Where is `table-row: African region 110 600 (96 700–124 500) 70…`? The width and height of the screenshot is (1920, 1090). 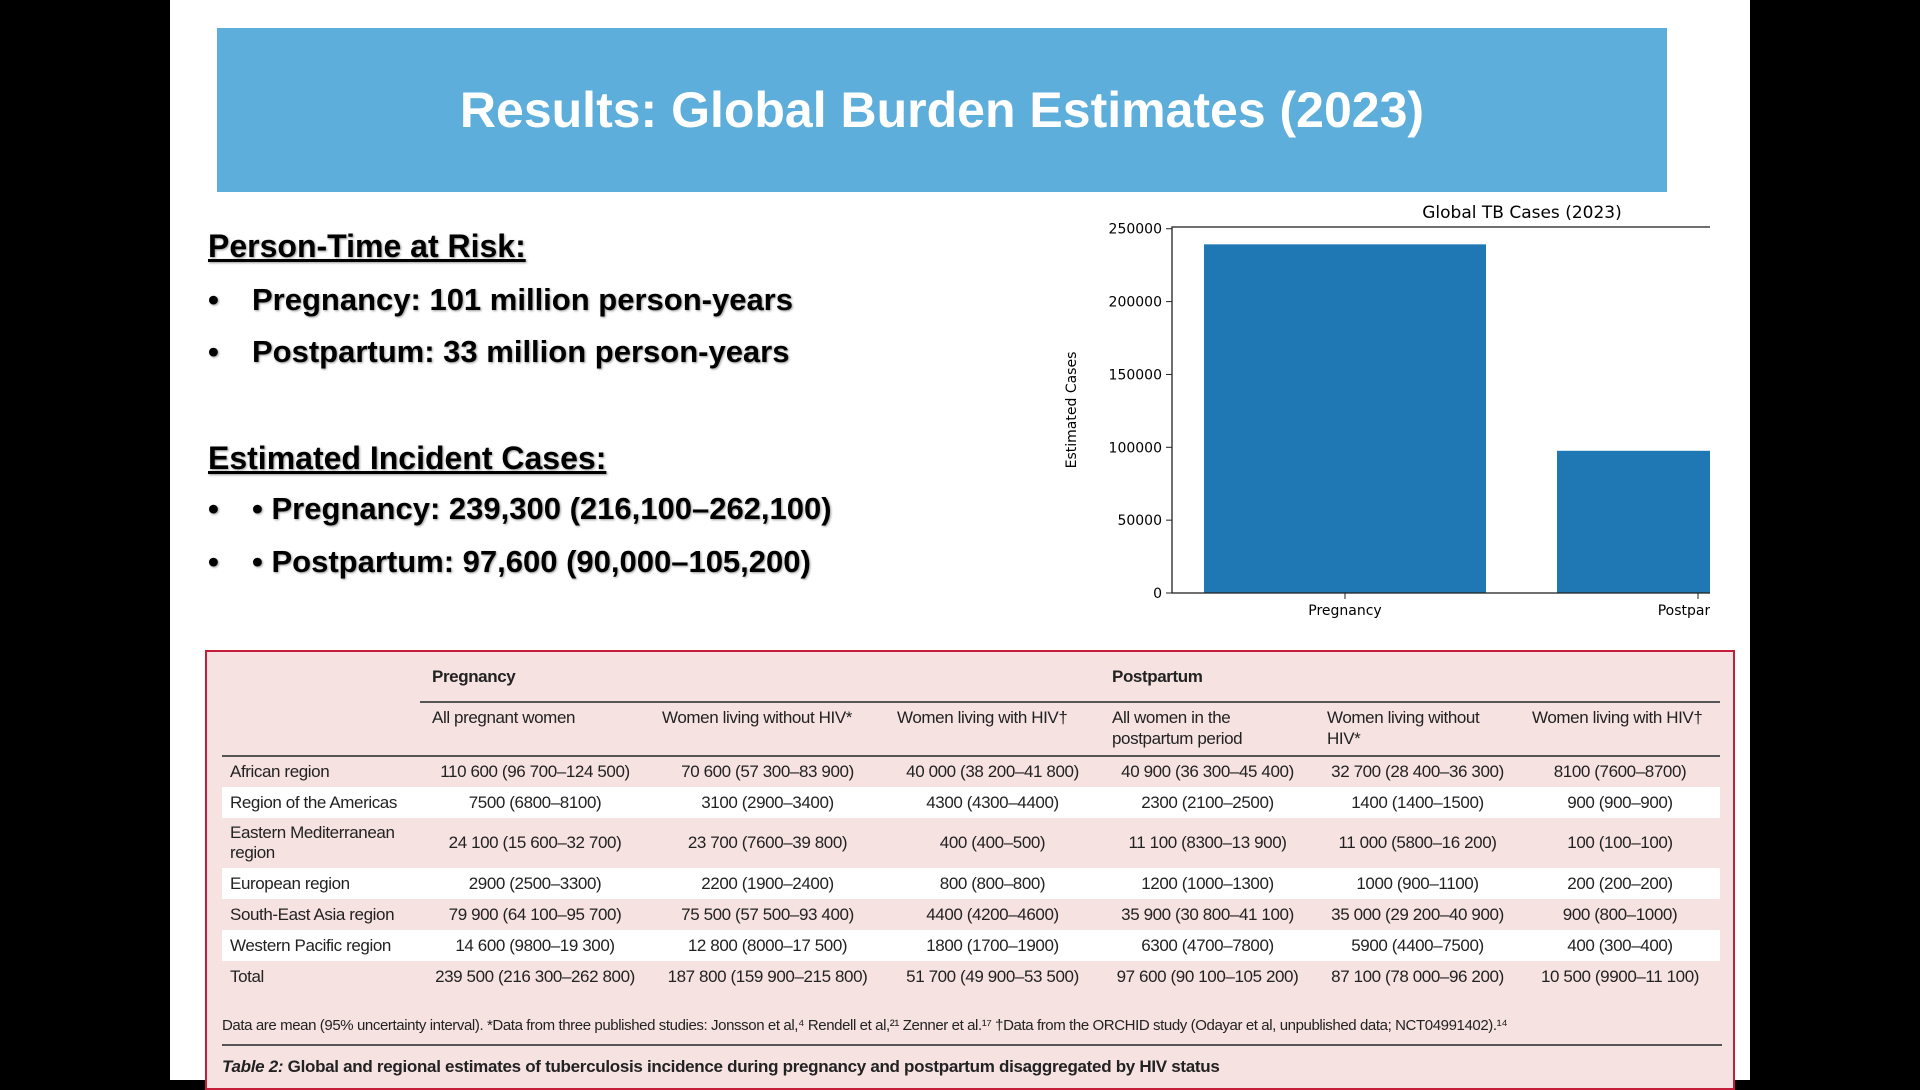
table-row: African region 110 600 (96 700–124 500) 70… is located at coordinates (971, 771).